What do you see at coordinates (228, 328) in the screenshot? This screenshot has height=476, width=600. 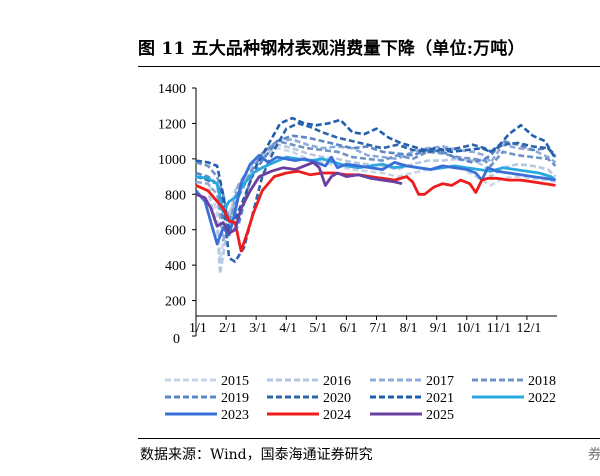 I see `x-tick-label: 2/1` at bounding box center [228, 328].